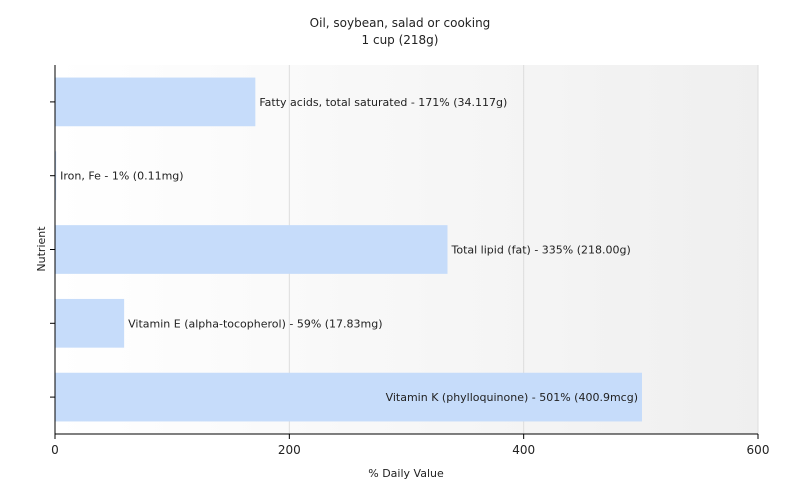 The width and height of the screenshot is (800, 500). What do you see at coordinates (52, 249) in the screenshot?
I see `y-axis-ticks` at bounding box center [52, 249].